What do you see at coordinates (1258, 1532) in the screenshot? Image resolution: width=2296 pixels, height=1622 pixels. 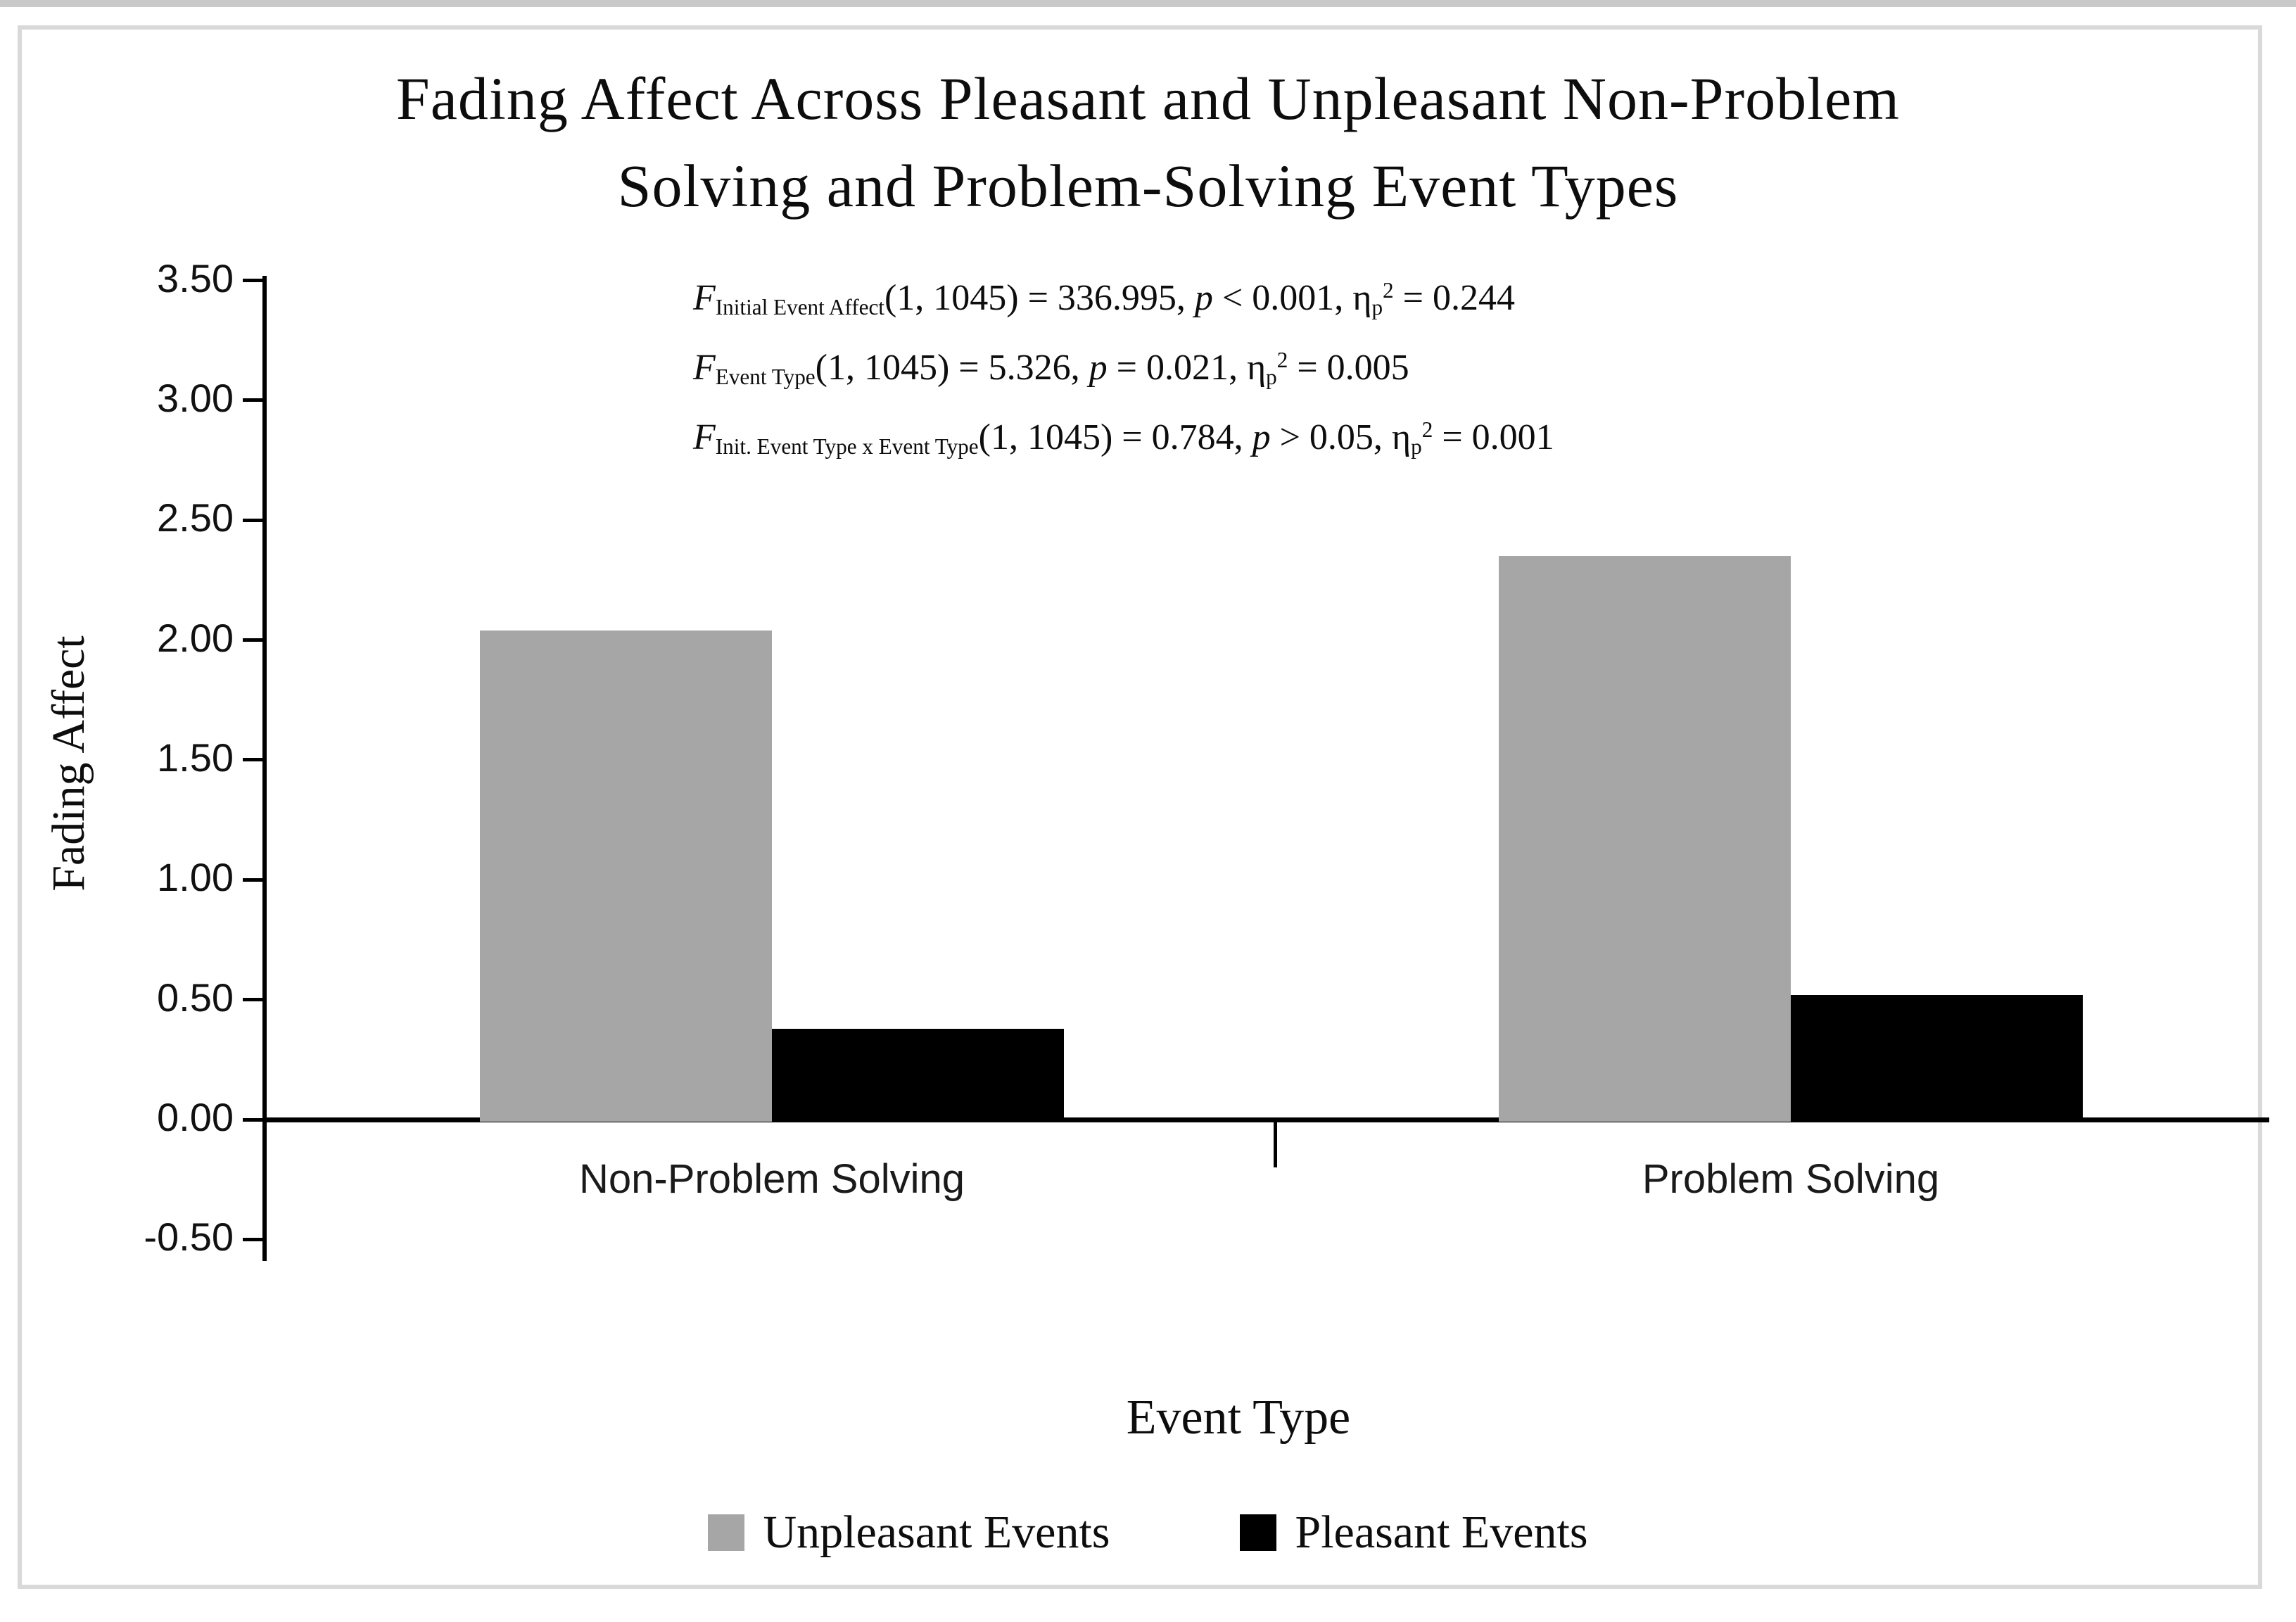 I see `legend-swatch-pleasant-icon` at bounding box center [1258, 1532].